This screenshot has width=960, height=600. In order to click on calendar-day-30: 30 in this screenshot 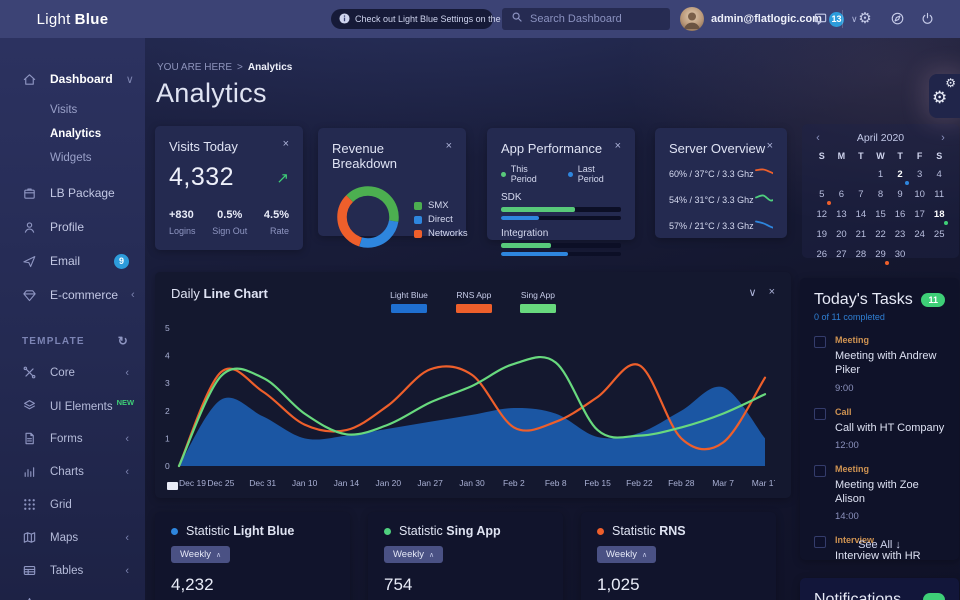, I will do `click(900, 254)`.